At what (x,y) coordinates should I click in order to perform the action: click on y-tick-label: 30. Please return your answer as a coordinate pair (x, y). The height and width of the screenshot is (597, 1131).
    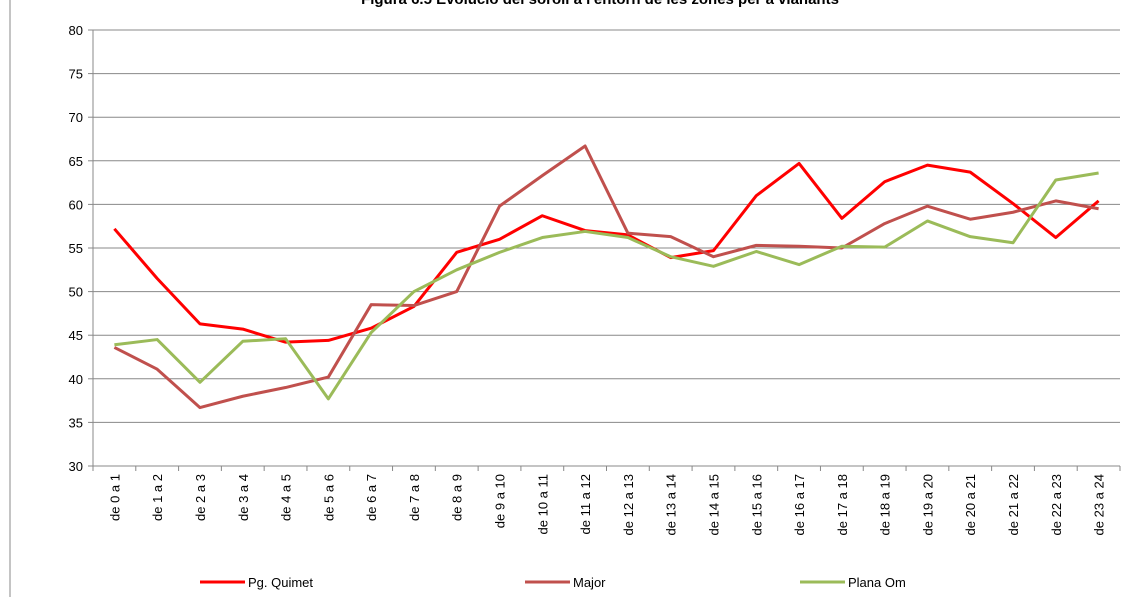
    Looking at the image, I should click on (76, 466).